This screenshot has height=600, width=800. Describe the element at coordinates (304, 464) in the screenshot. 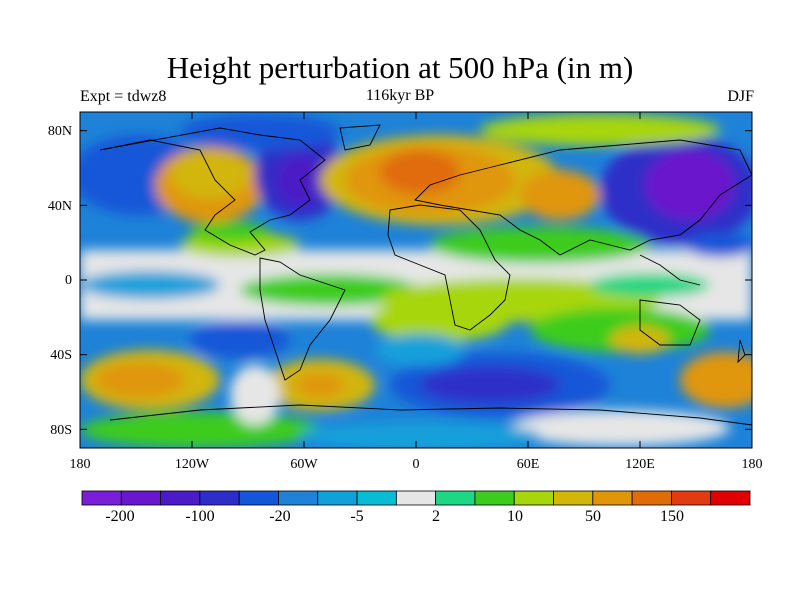

I see `lon-label: 60W` at that location.